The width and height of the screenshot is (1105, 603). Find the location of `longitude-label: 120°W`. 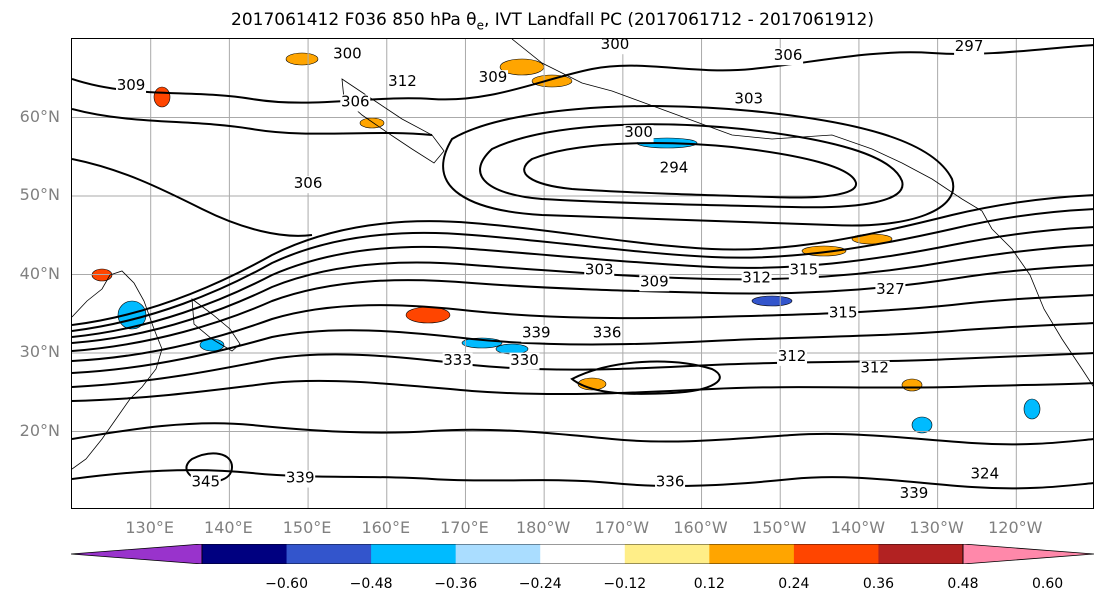

longitude-label: 120°W is located at coordinates (1015, 527).